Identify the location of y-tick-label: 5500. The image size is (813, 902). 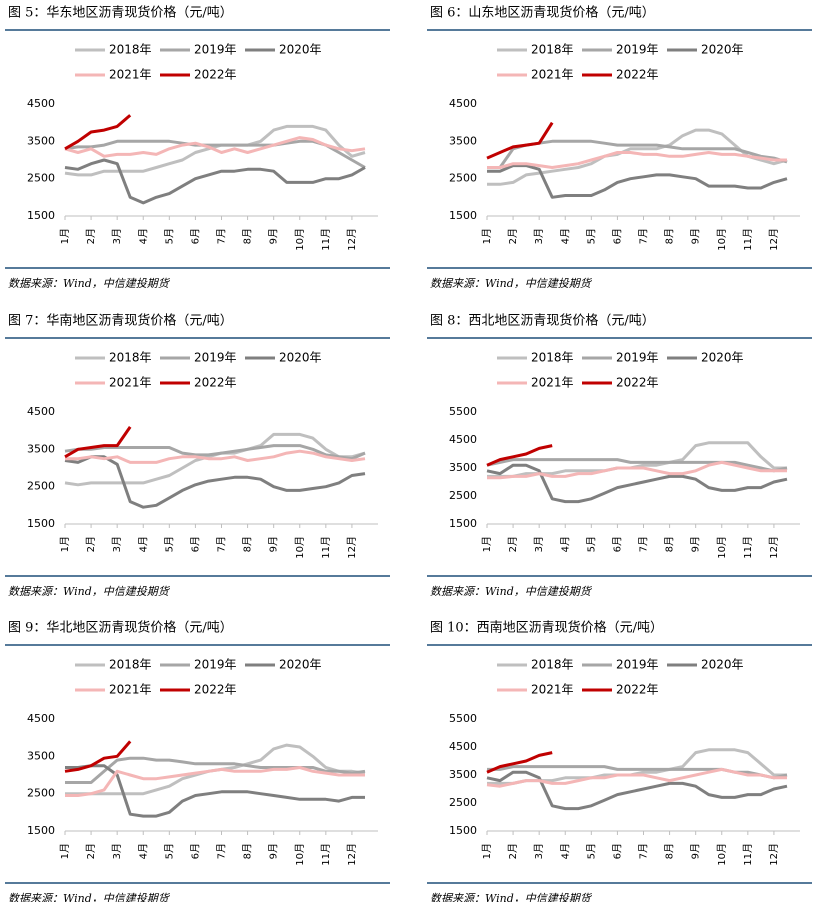
(463, 718).